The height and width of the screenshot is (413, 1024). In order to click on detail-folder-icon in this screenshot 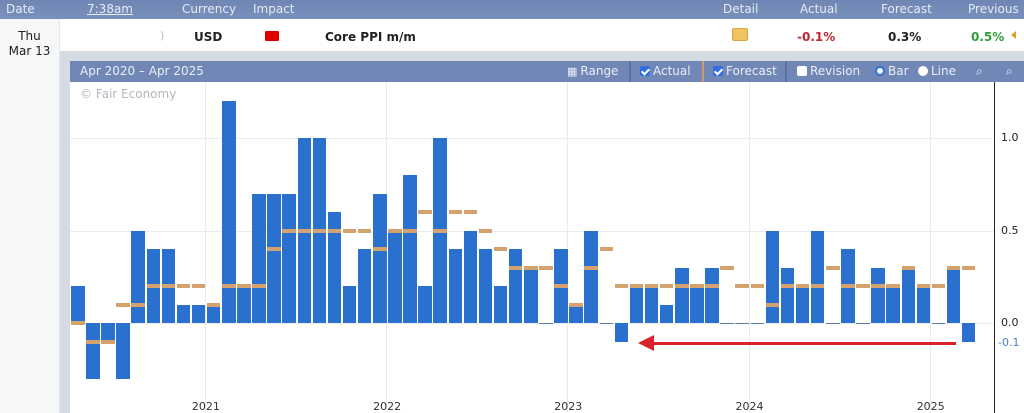, I will do `click(740, 34)`.